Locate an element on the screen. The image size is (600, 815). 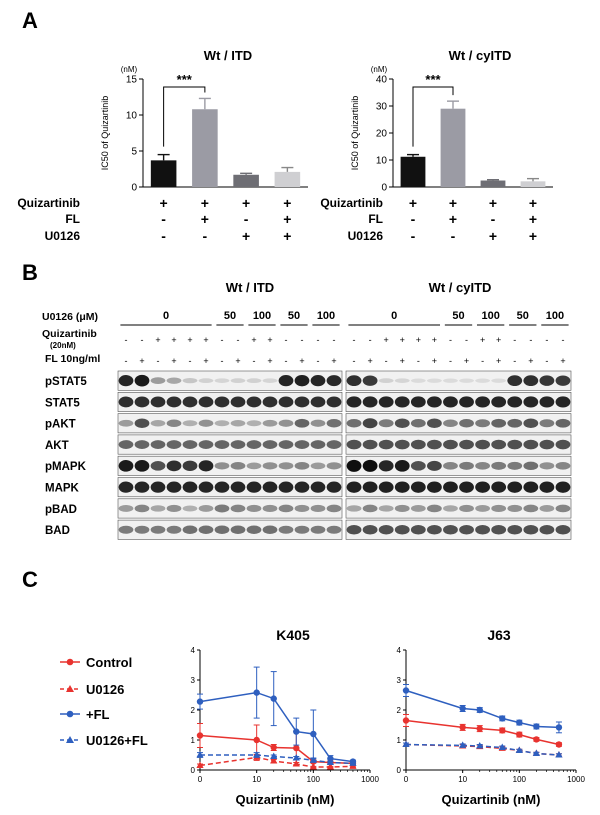
chart-title: Wt / ITD is located at coordinates (228, 55).